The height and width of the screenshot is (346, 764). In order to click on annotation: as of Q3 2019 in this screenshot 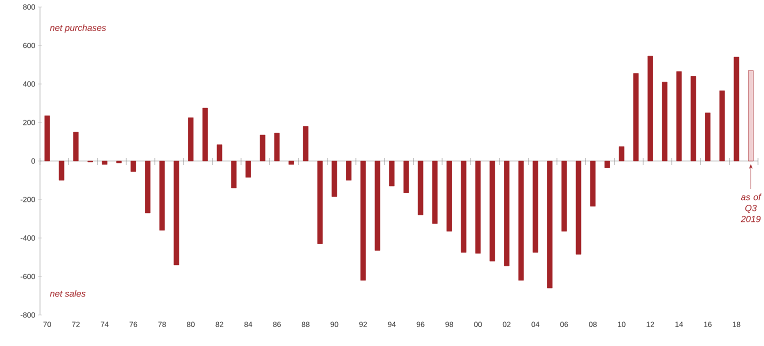, I will do `click(751, 208)`.